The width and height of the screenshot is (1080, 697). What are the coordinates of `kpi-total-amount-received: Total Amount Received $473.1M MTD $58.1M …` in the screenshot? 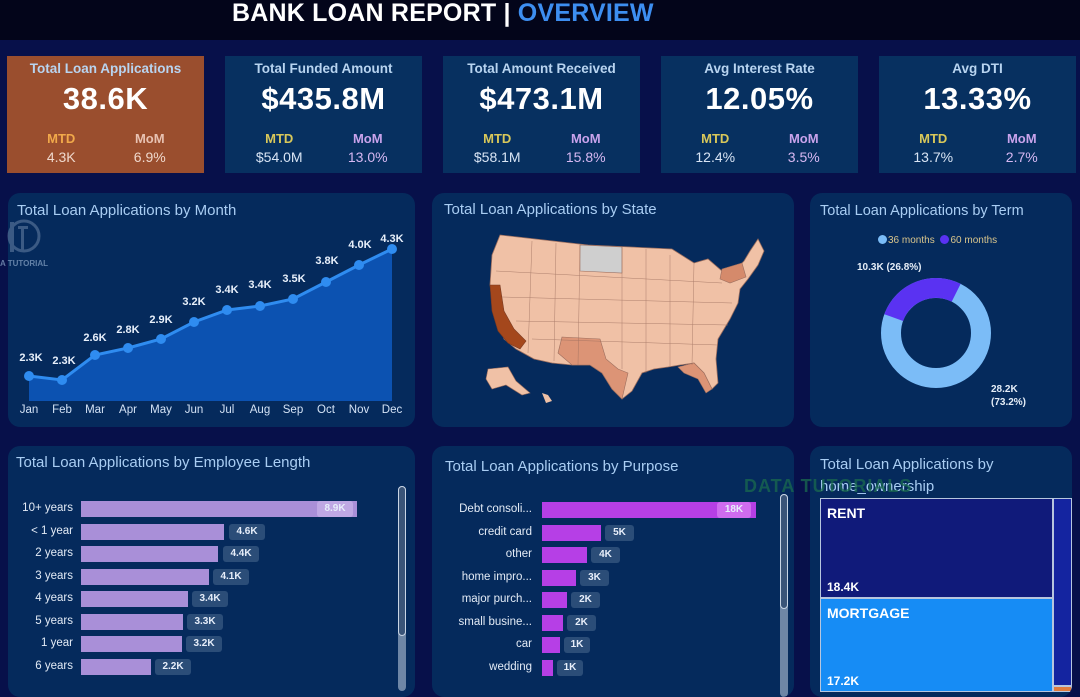 It's located at (541, 114).